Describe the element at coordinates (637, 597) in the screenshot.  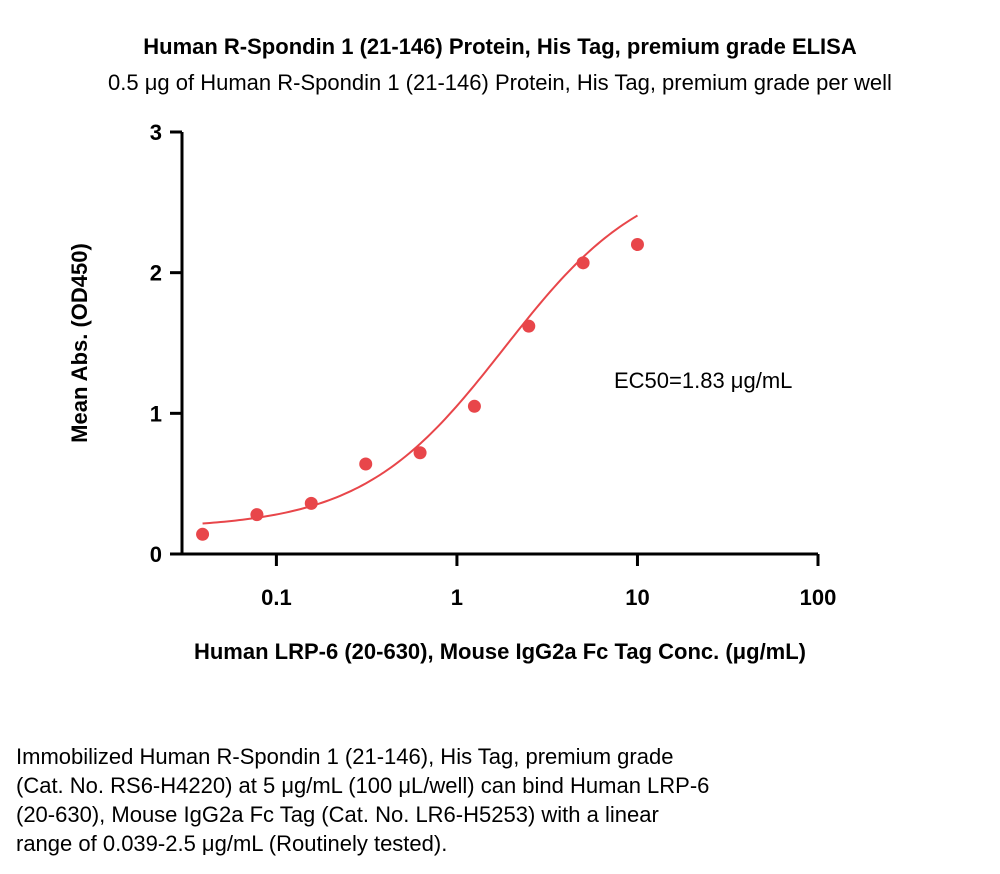
I see `x-tick-label: 10` at that location.